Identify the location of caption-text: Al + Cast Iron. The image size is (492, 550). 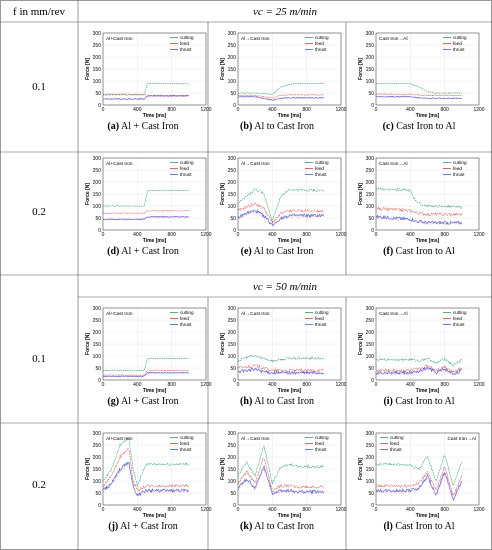
(149, 126).